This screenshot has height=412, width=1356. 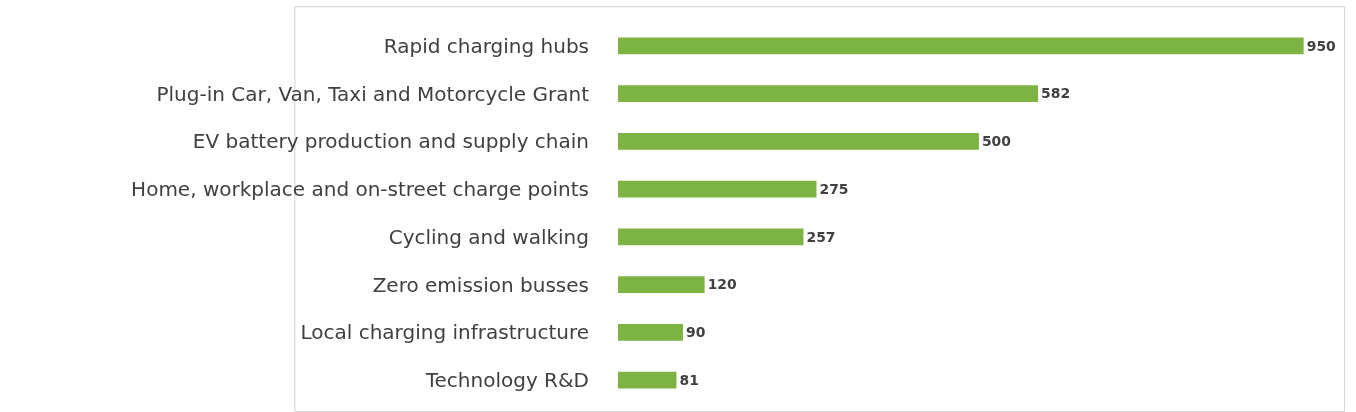 What do you see at coordinates (486, 45) in the screenshot?
I see `y-tick-label: Rapid charging hubs` at bounding box center [486, 45].